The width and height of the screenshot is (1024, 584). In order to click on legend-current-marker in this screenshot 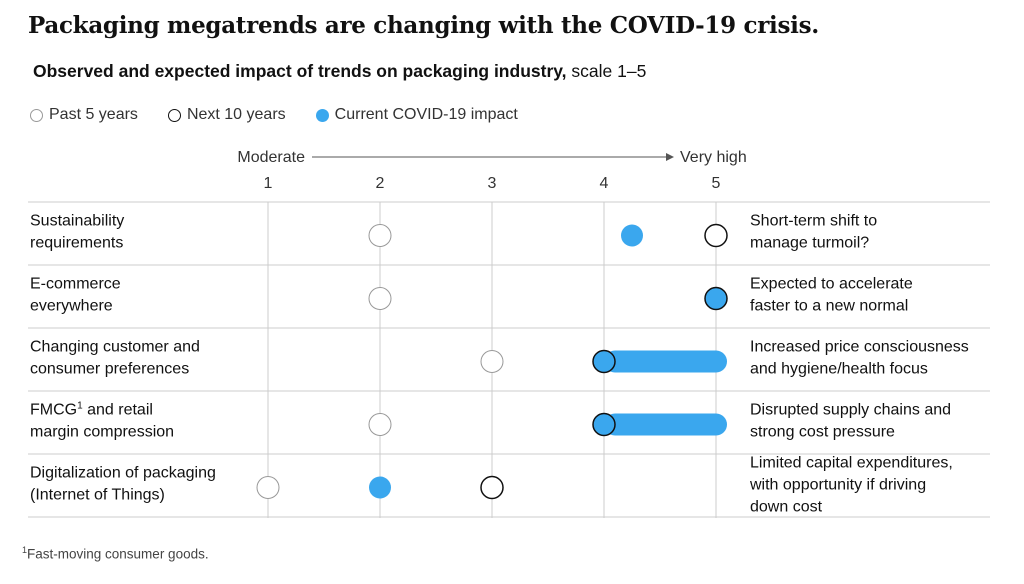, I will do `click(322, 115)`.